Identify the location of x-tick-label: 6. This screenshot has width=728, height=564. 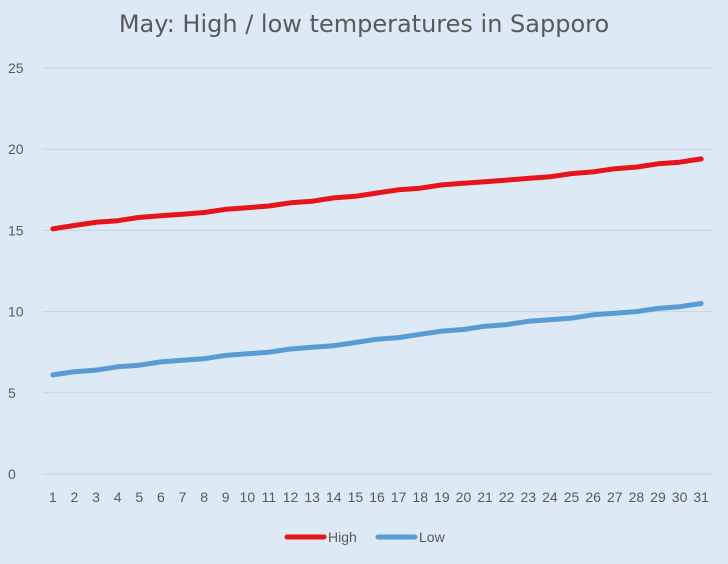
(161, 497).